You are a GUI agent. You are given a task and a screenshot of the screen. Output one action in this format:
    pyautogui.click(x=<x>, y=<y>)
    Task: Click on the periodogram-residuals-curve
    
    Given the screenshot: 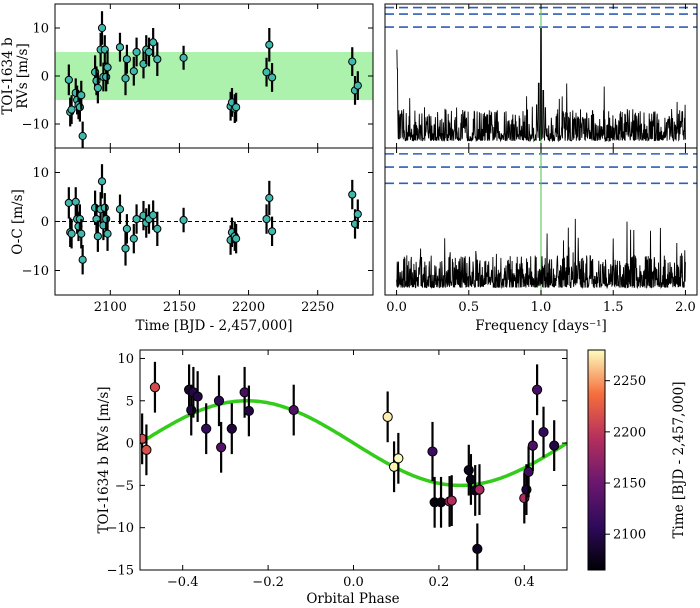 What is the action you would take?
    pyautogui.click(x=541, y=221)
    